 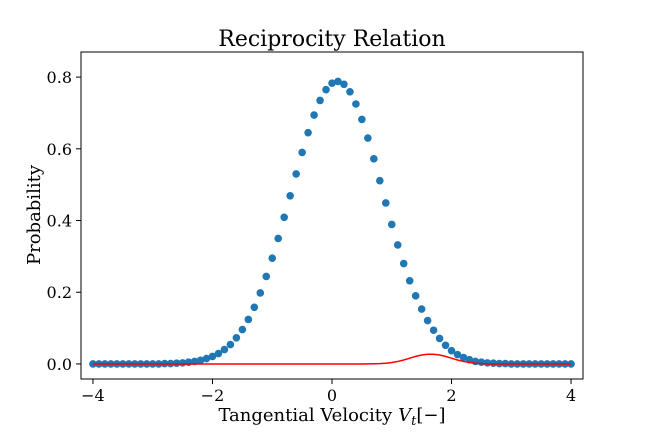 I want to click on x-tick-label: 2, so click(x=451, y=395).